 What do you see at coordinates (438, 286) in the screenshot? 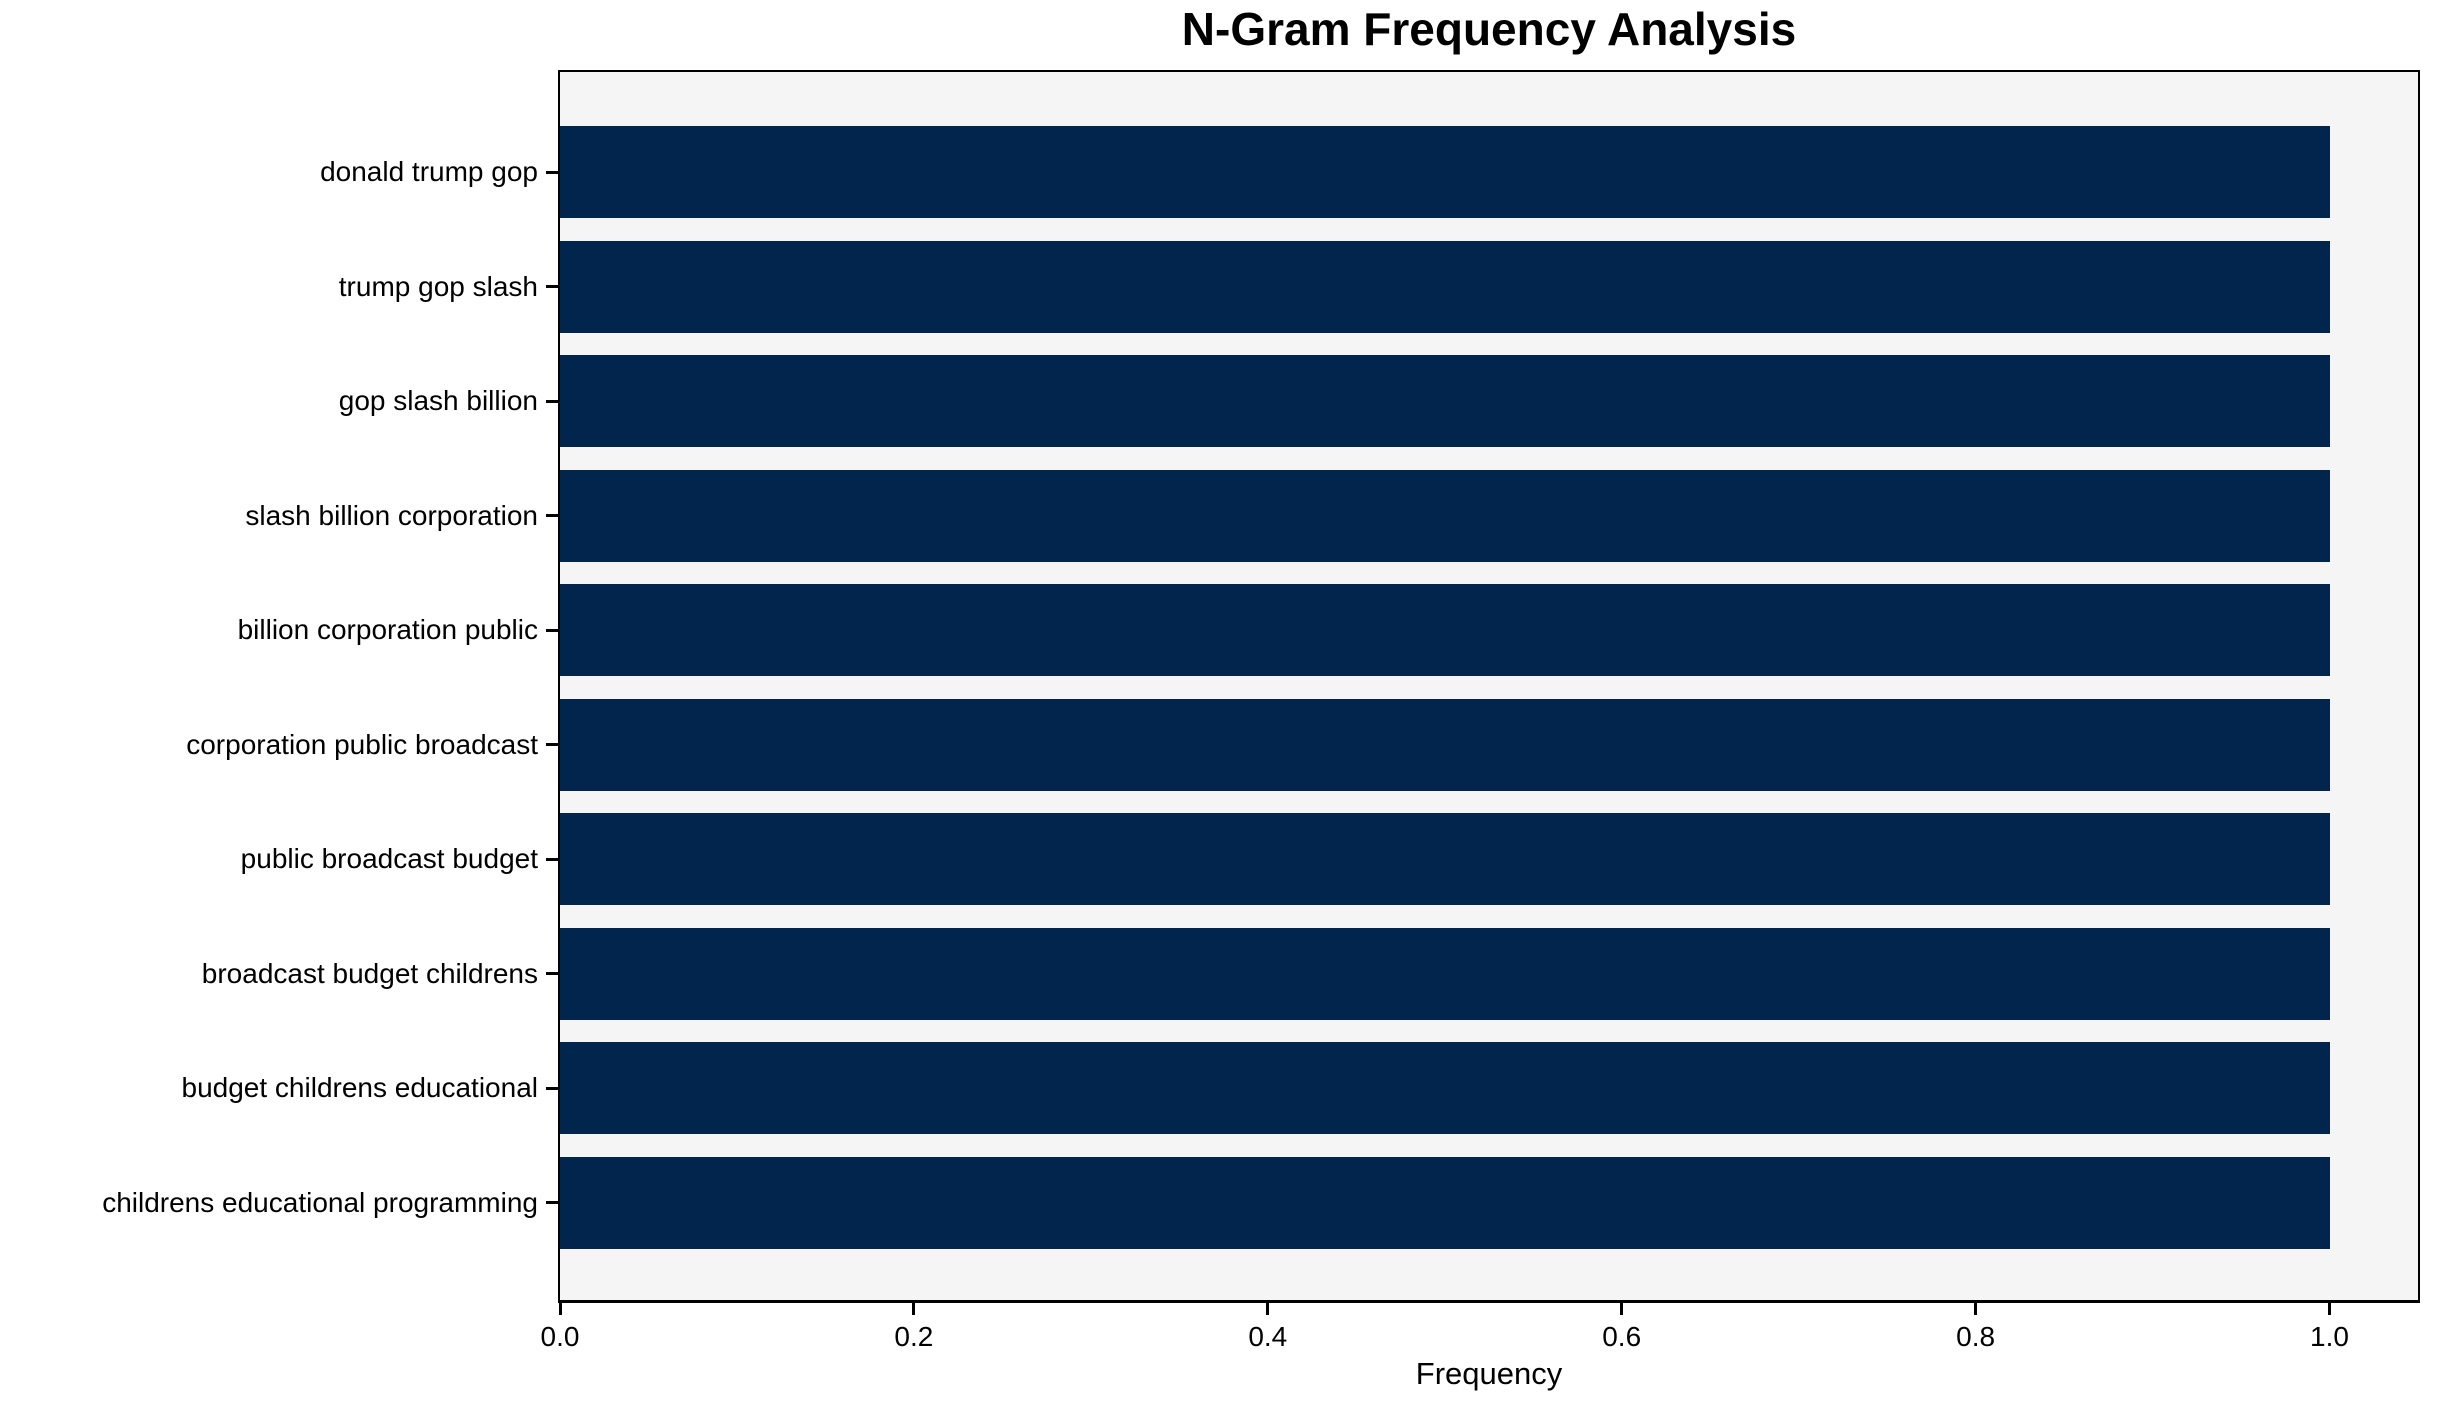
I see `y-tick-label: trump gop slash` at bounding box center [438, 286].